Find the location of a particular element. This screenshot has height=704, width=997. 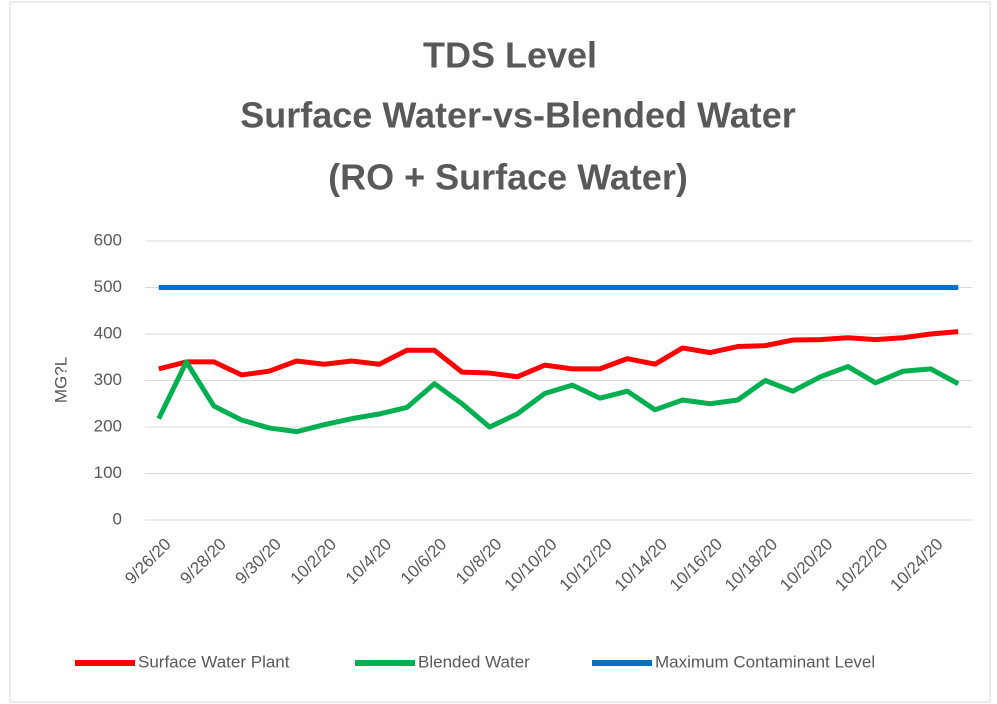

chart-title: Surface Water-vs-Blended Water is located at coordinates (517, 115).